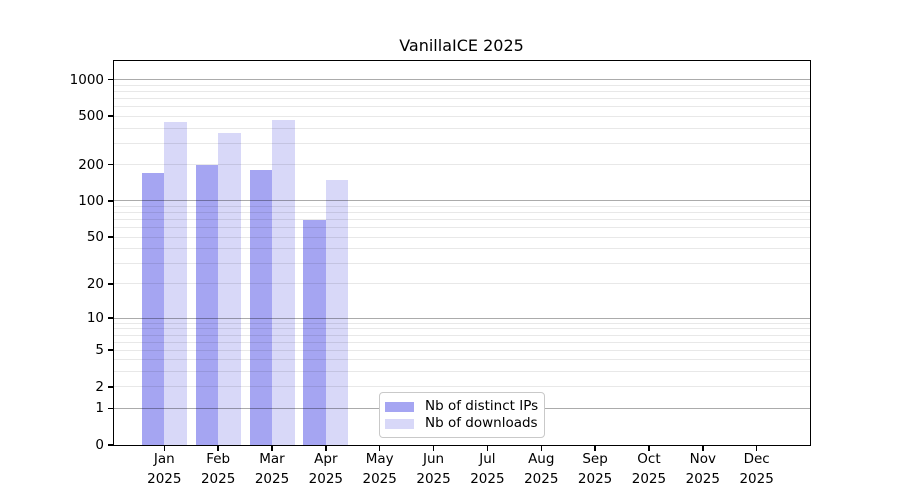  What do you see at coordinates (218, 469) in the screenshot?
I see `x-tick-label-feb: Feb 2025` at bounding box center [218, 469].